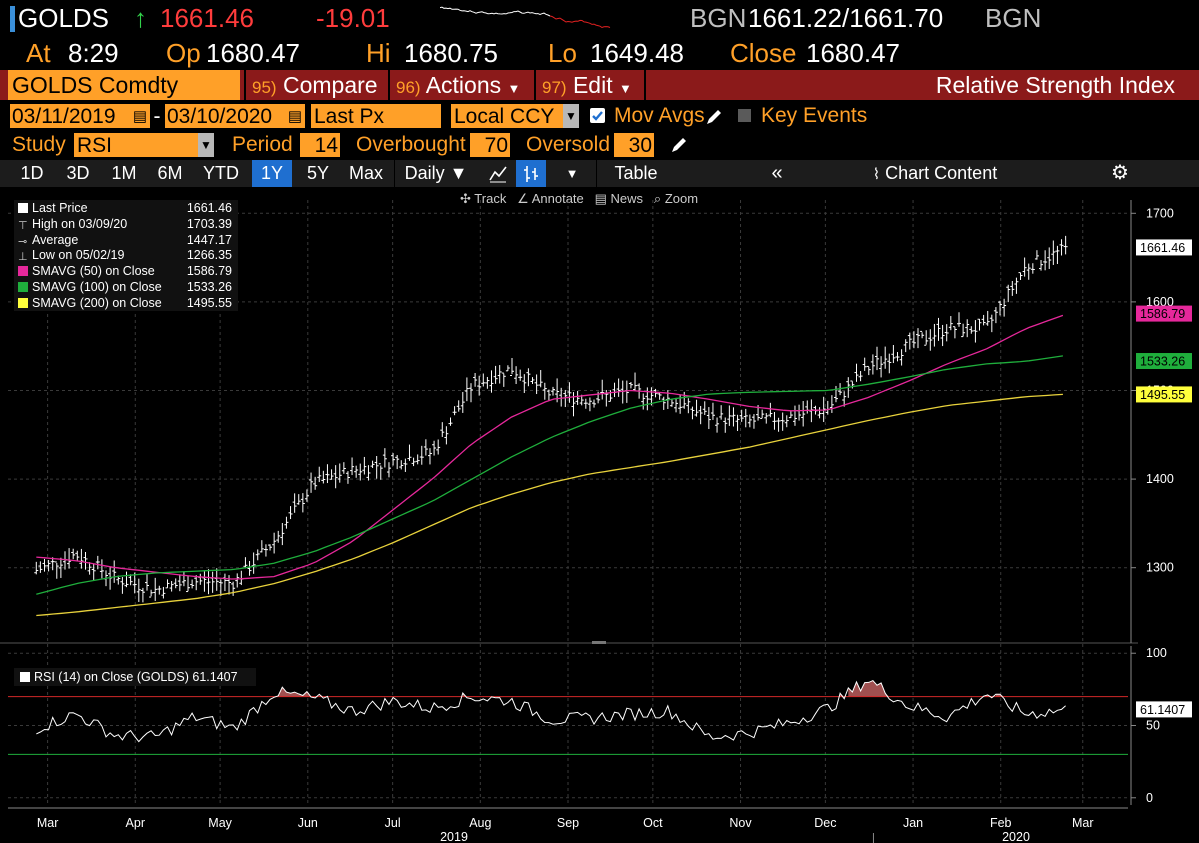 This screenshot has height=843, width=1199. I want to click on zoom-tool: ⌕ Zoom, so click(676, 198).